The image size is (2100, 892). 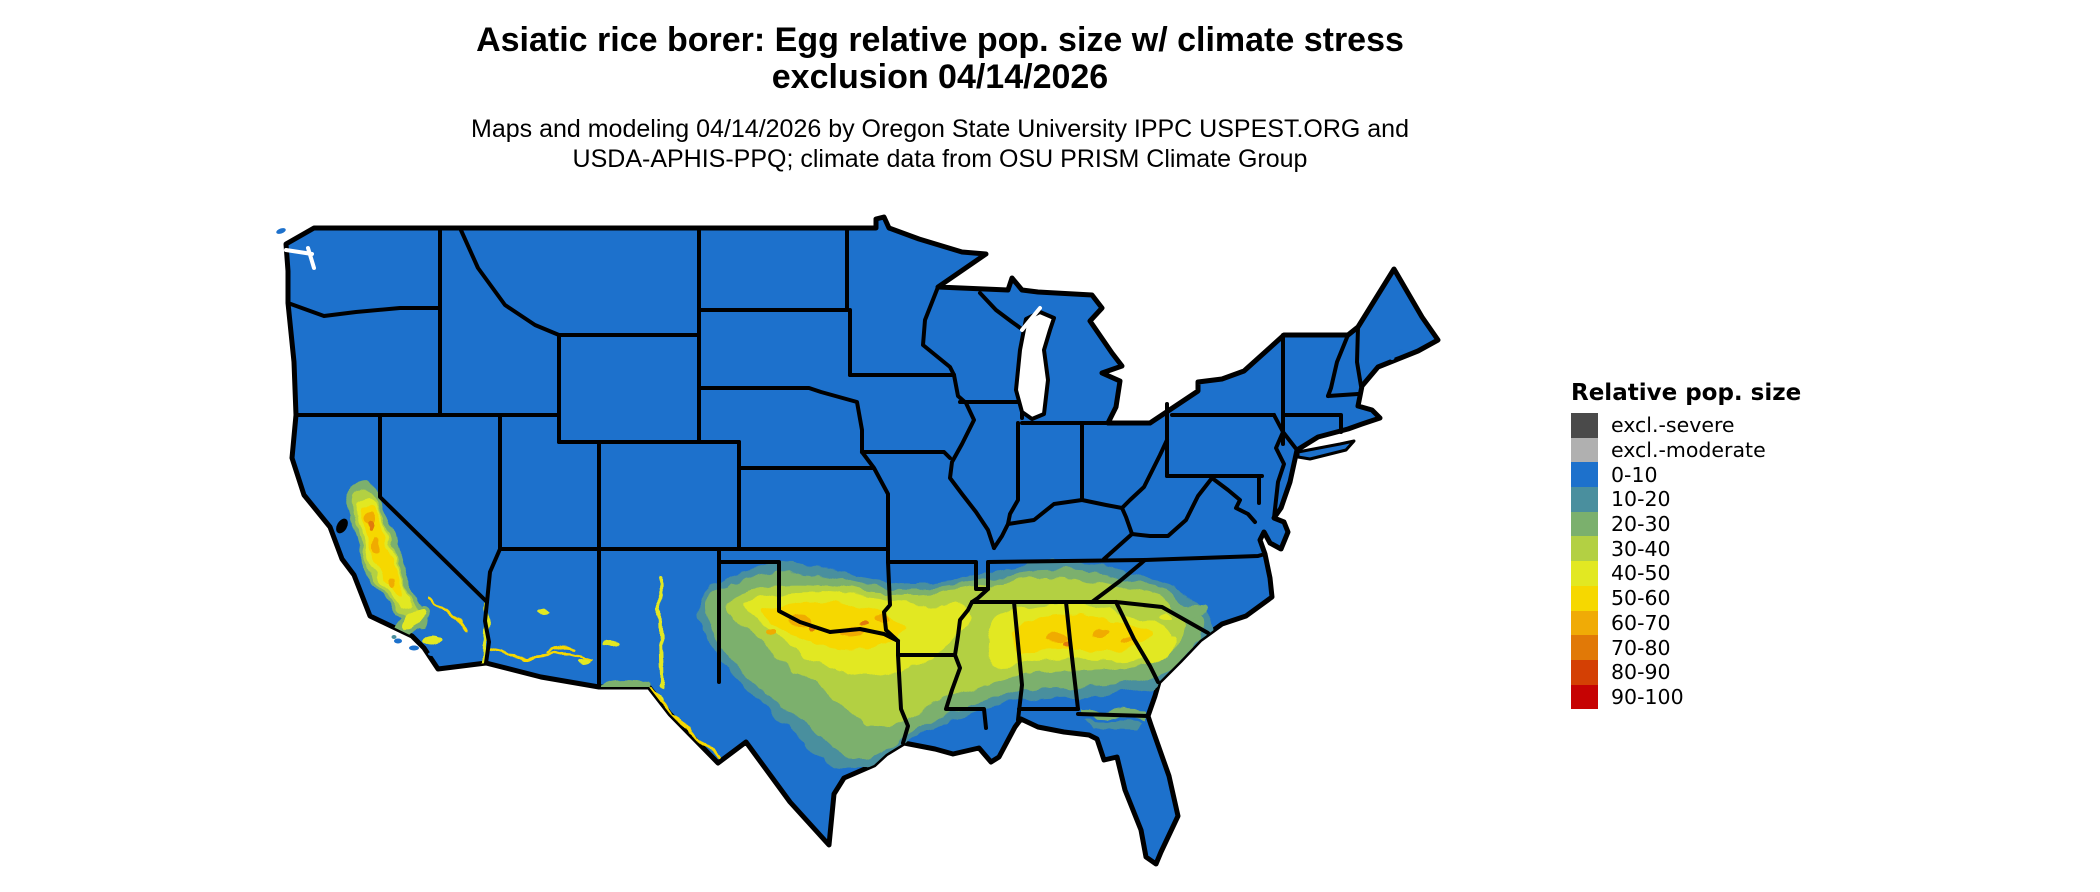 What do you see at coordinates (1114, 725) in the screenshot?
I see `risk-teal-florida-top` at bounding box center [1114, 725].